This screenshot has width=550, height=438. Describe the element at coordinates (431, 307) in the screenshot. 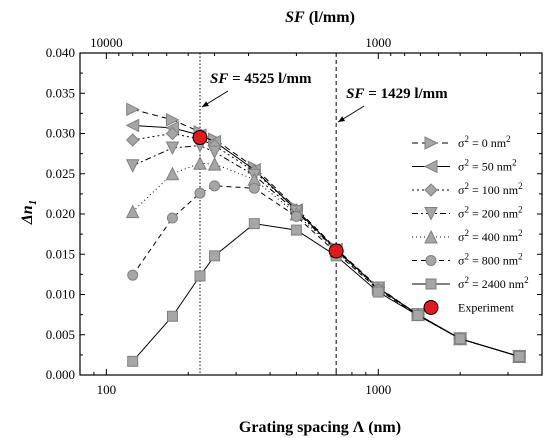

I see `legend-marker-experiment` at that location.